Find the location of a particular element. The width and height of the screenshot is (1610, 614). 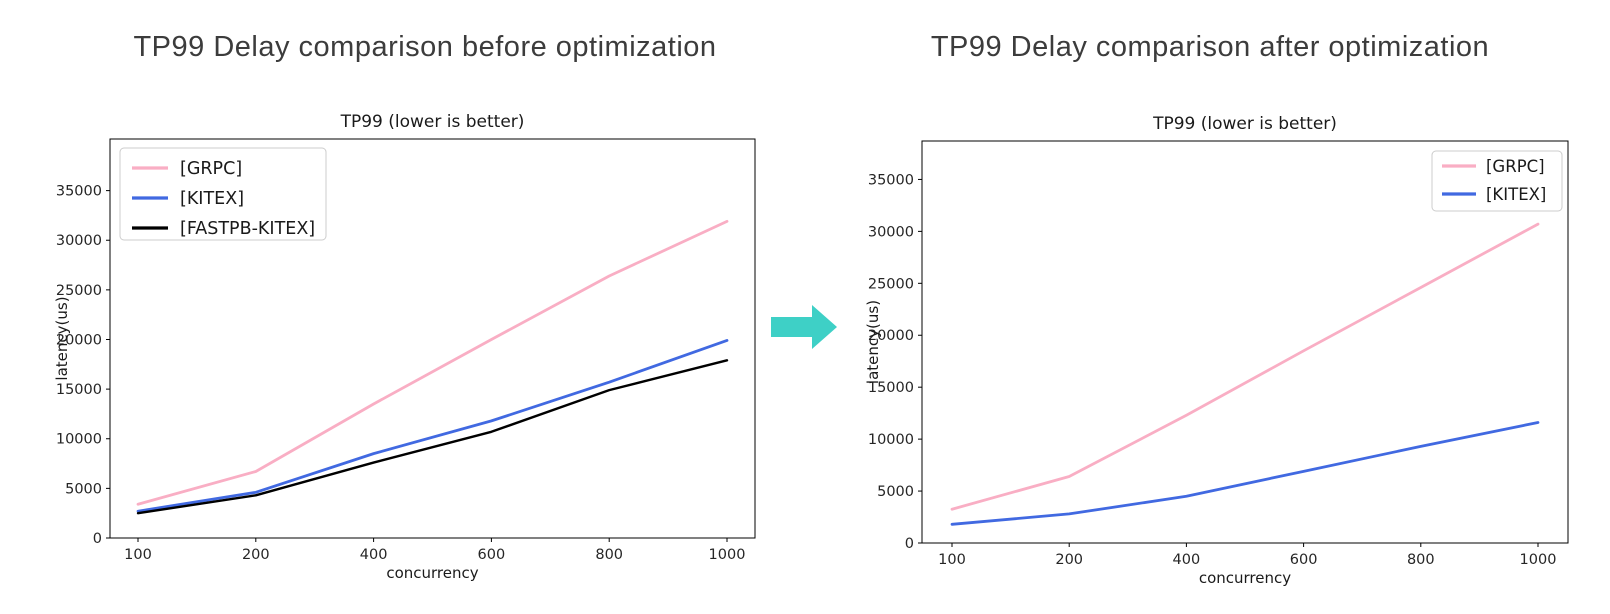

legend: [GRPC] [KITEX] [FASTPB-KITEX] is located at coordinates (223, 194).